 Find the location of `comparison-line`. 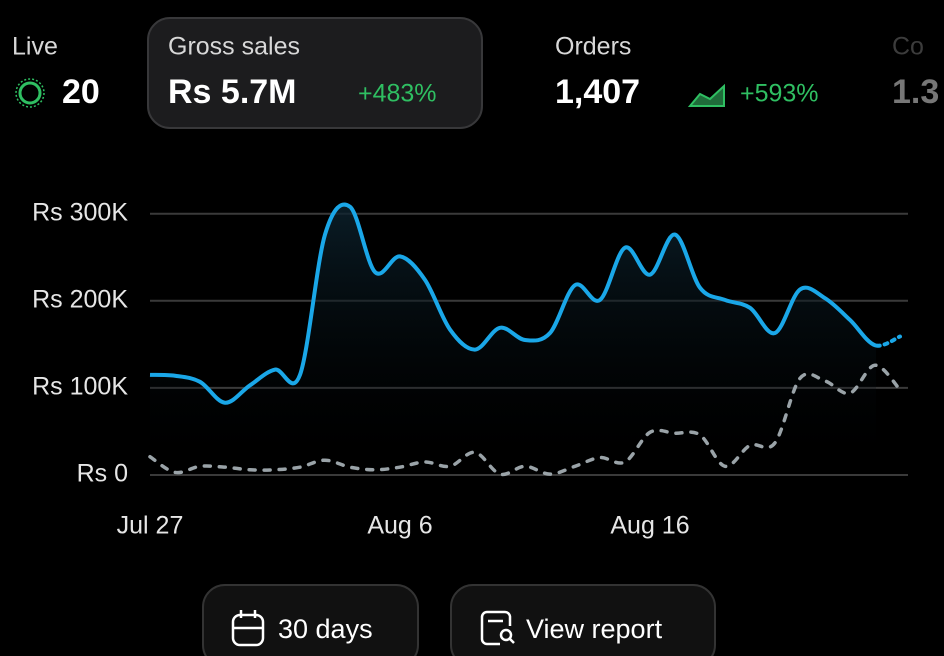

comparison-line is located at coordinates (525, 420).